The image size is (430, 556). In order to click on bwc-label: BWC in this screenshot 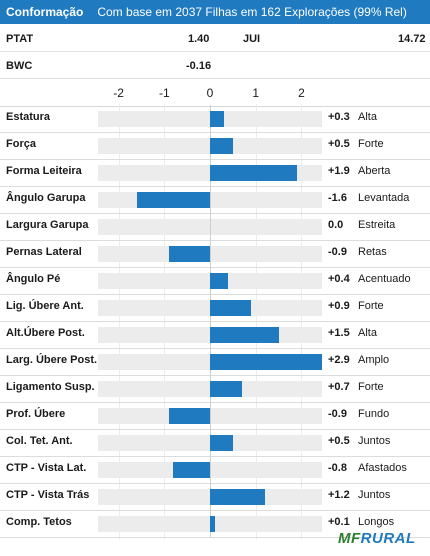, I will do `click(19, 66)`.